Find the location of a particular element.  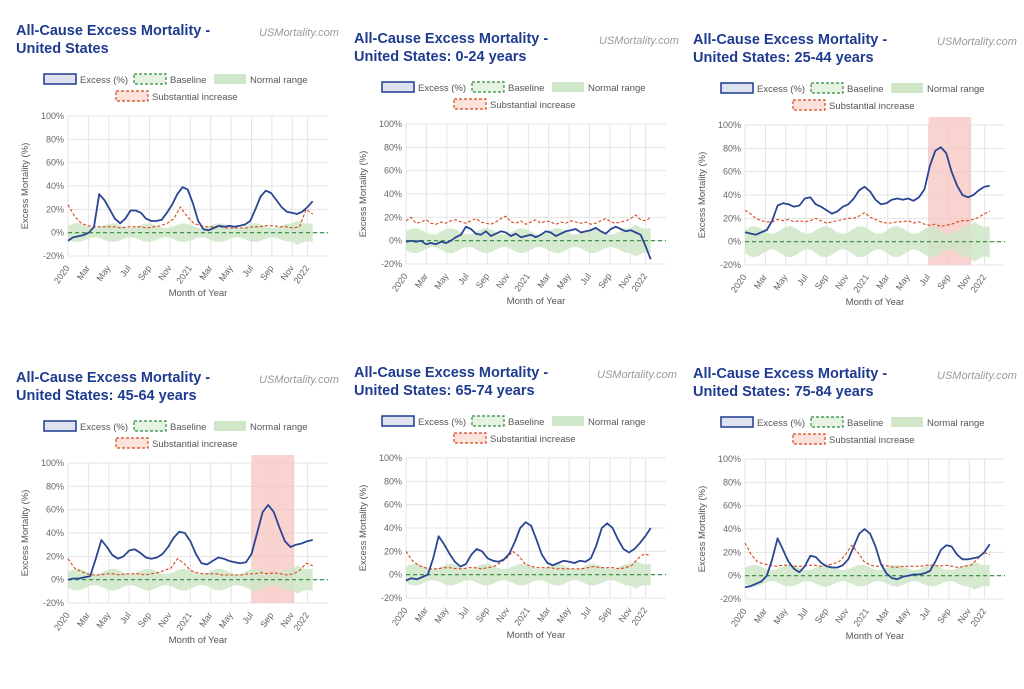

site-watermark: USMortality.com is located at coordinates (977, 42).